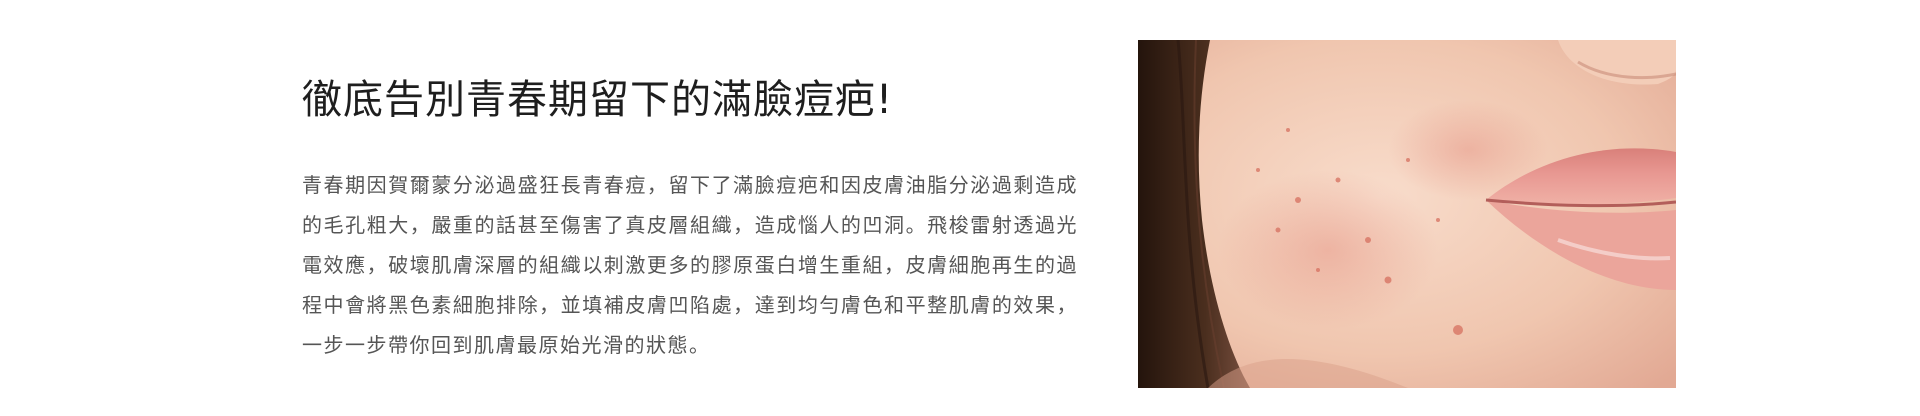 The width and height of the screenshot is (1920, 416). Describe the element at coordinates (598, 100) in the screenshot. I see `section-title: 徹底告別青春期留下的滿臉痘疤!` at that location.